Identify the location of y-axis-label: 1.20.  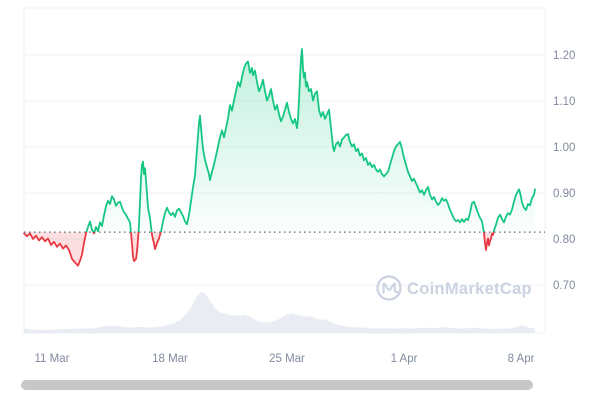
(564, 56).